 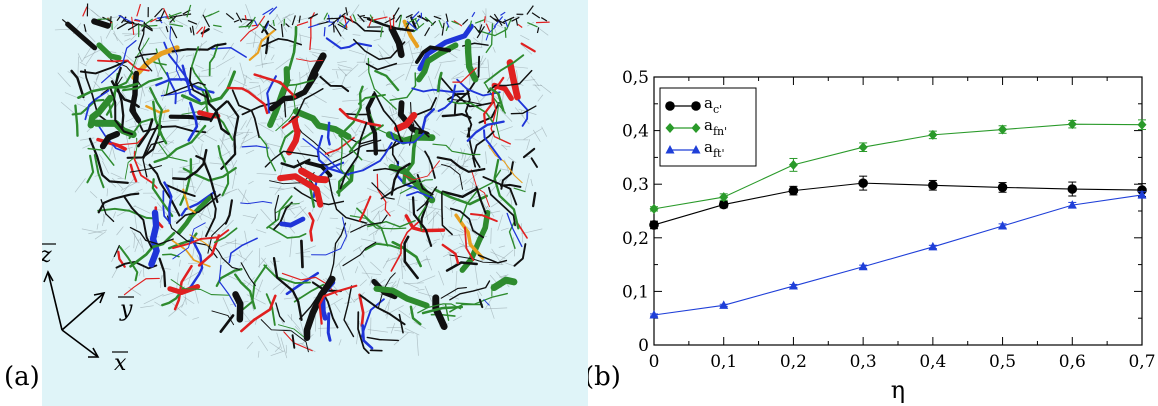 I want to click on axis-x-arrow, so click(x=80, y=343).